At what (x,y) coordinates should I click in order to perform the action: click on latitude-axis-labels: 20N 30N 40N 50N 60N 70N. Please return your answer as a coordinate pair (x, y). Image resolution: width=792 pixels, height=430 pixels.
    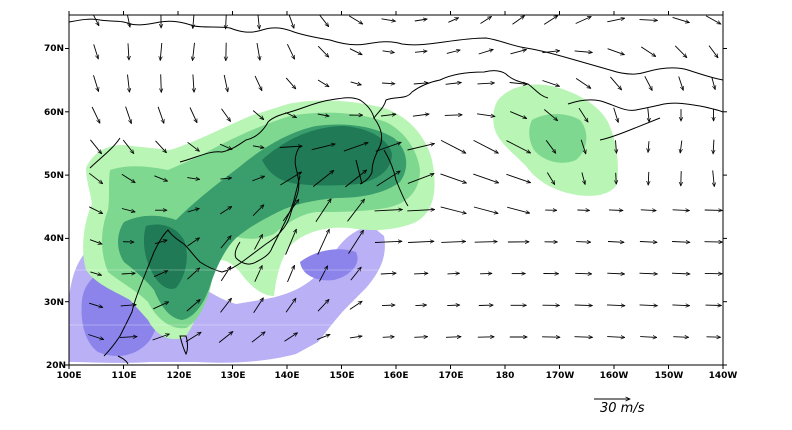
    Looking at the image, I should click on (55, 207).